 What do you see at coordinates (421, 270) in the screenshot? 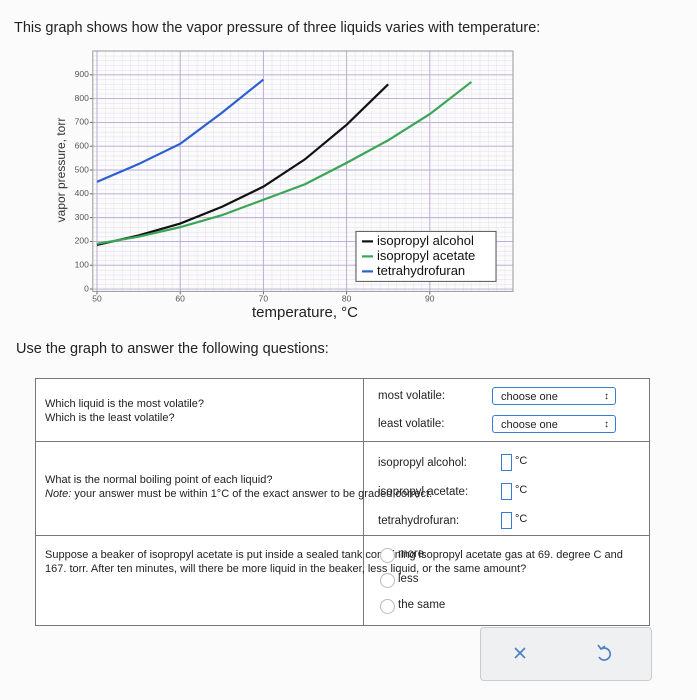
I see `legend-label: tetrahydrofuran` at bounding box center [421, 270].